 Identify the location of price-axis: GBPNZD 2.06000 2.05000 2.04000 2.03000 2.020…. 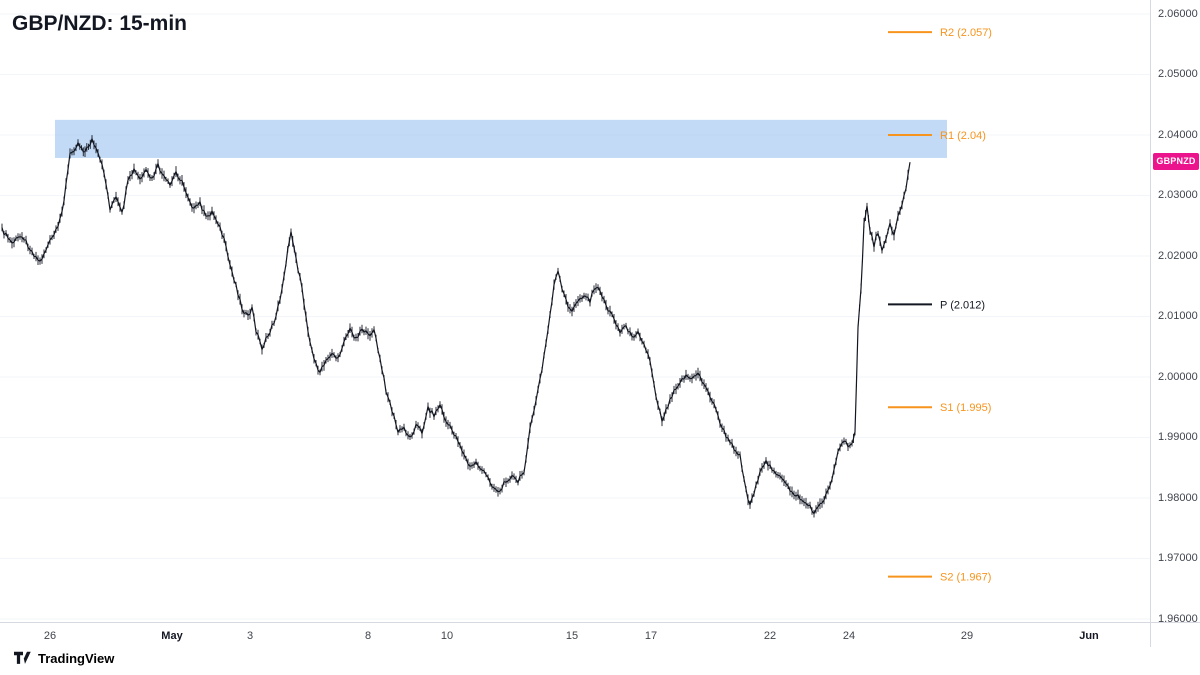
(1175, 323).